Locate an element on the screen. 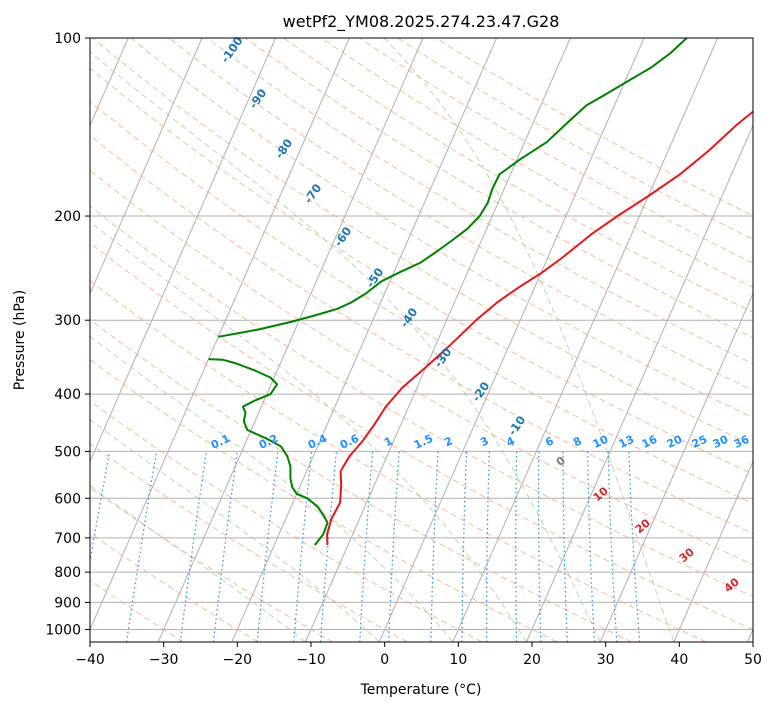 This screenshot has width=775, height=708. mixing-ratio-label: 20 is located at coordinates (675, 442).